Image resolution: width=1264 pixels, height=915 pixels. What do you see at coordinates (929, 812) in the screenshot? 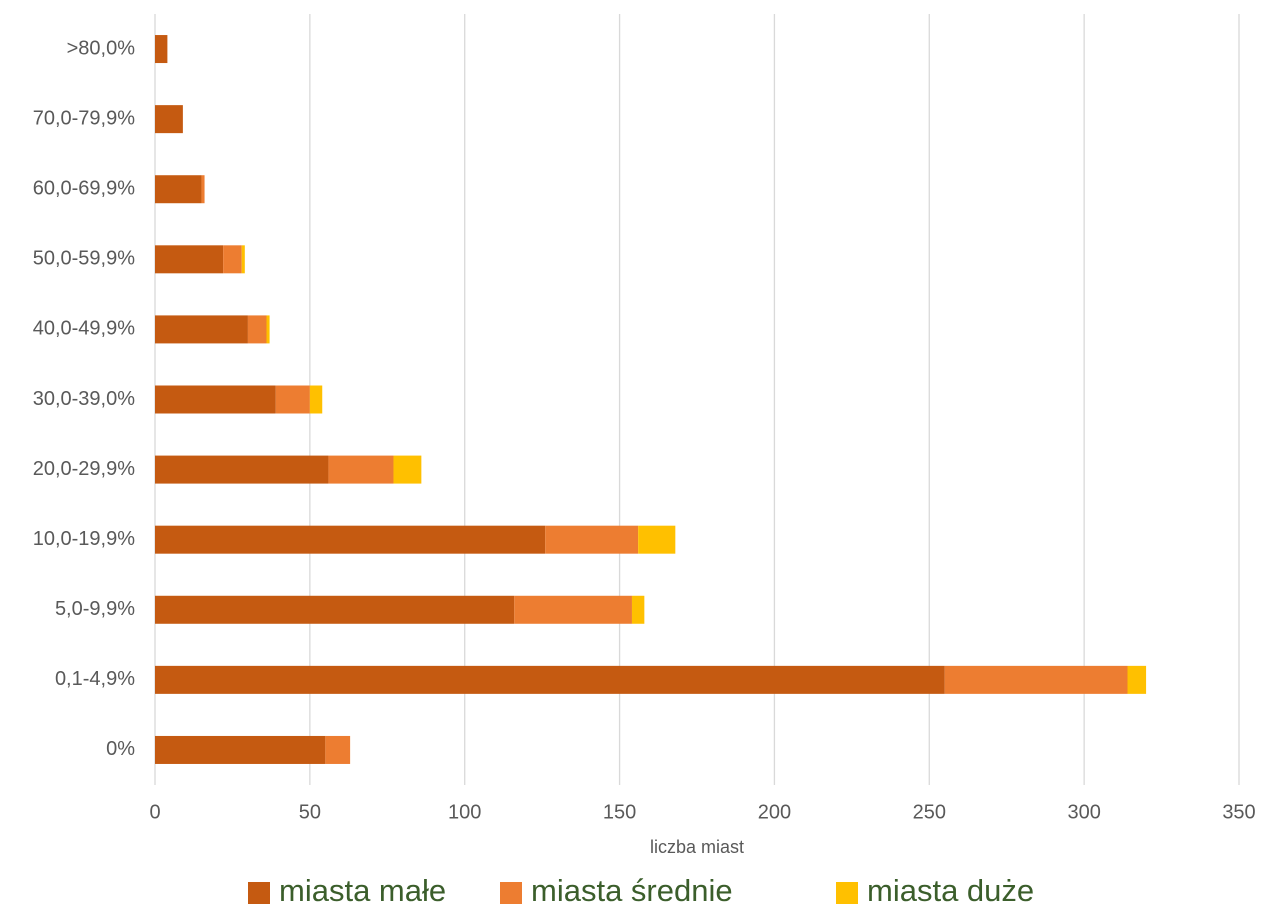
I see `x-tick-label: 250` at bounding box center [929, 812].